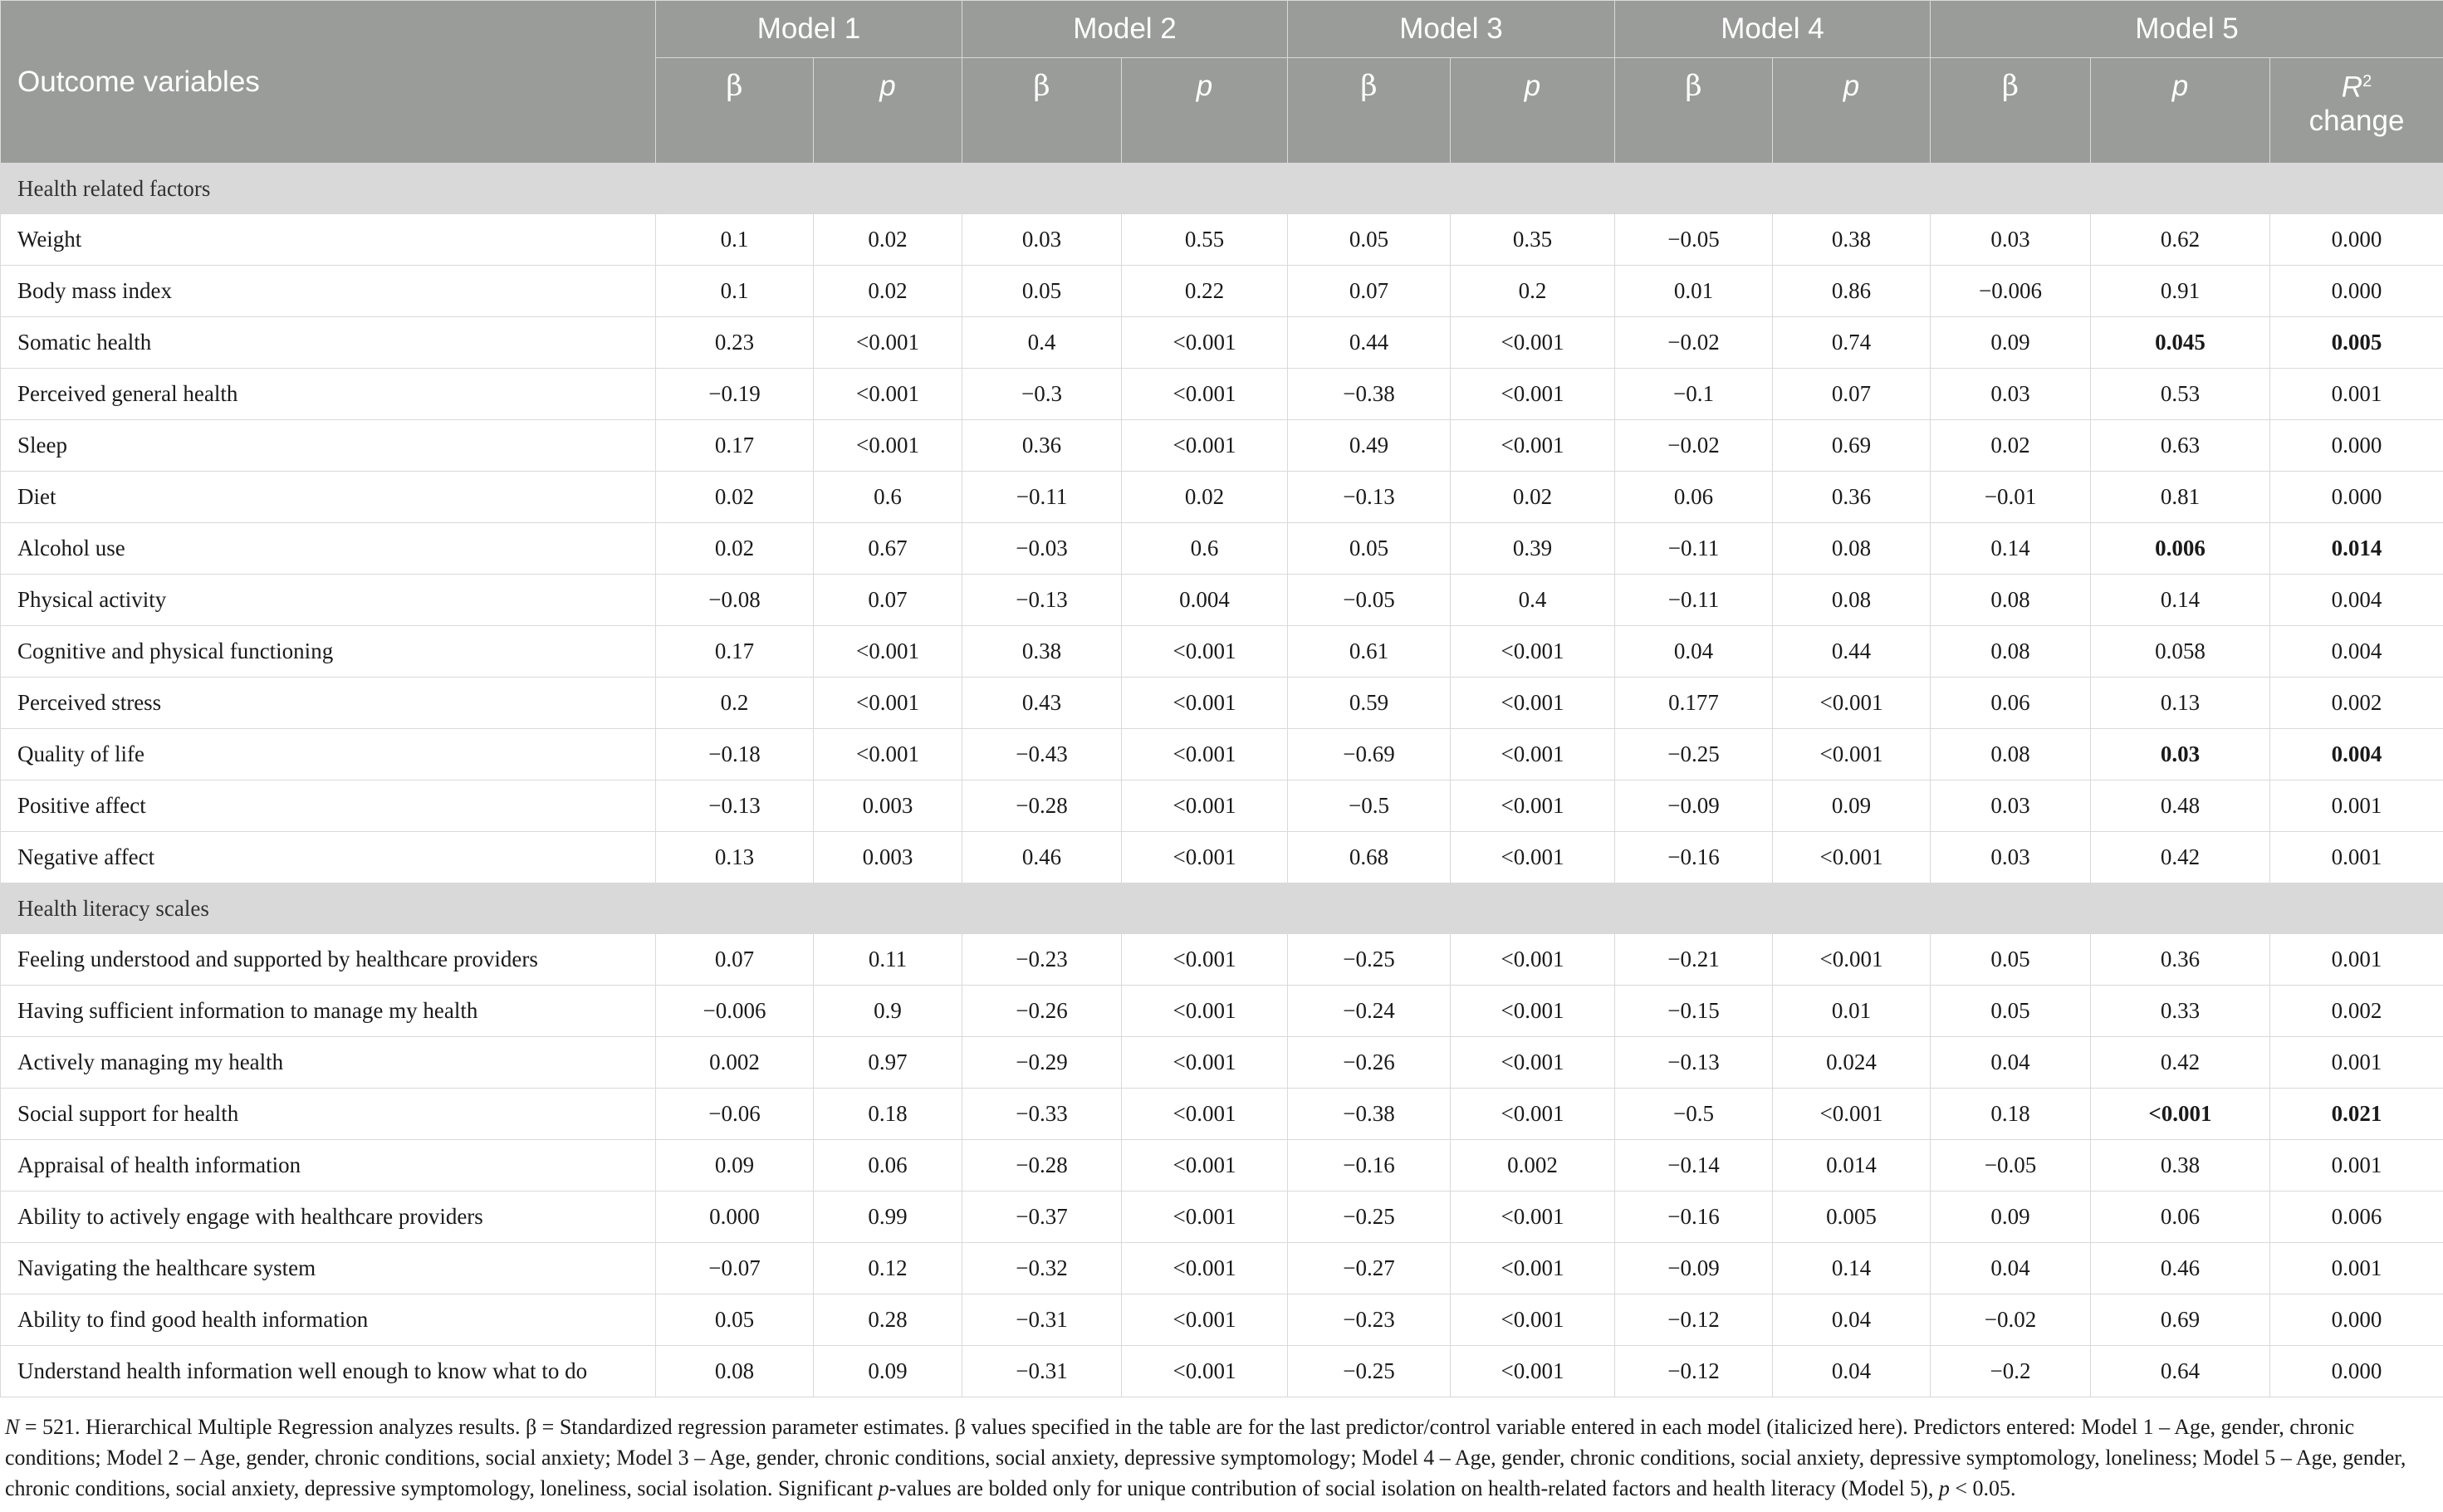 This screenshot has width=2443, height=1512. What do you see at coordinates (887, 1217) in the screenshot?
I see `table-cell: 0.99` at bounding box center [887, 1217].